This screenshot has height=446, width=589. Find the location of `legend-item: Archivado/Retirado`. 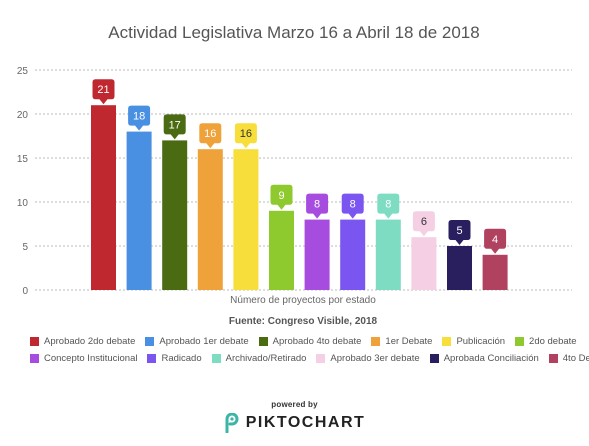

legend-item: Archivado/Retirado is located at coordinates (259, 358).